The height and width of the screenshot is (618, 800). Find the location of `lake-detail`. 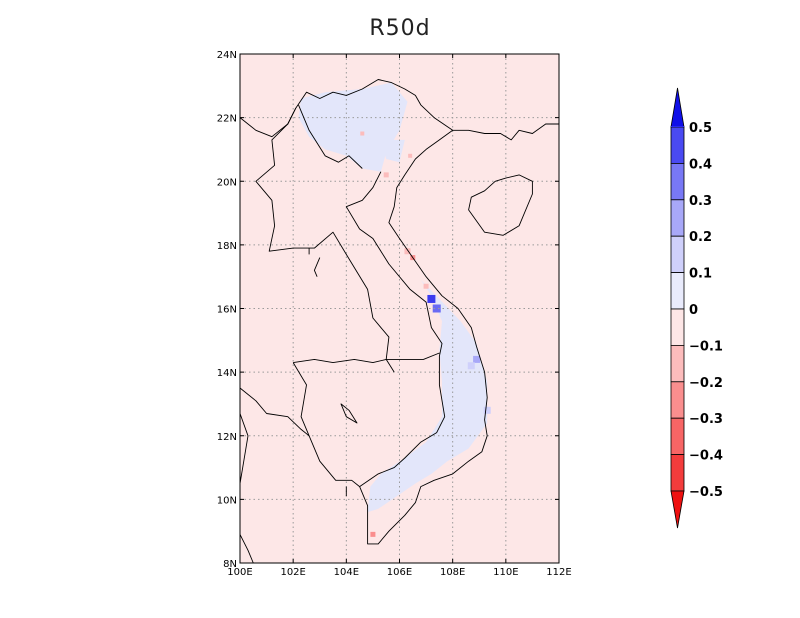

lake-detail is located at coordinates (317, 267).